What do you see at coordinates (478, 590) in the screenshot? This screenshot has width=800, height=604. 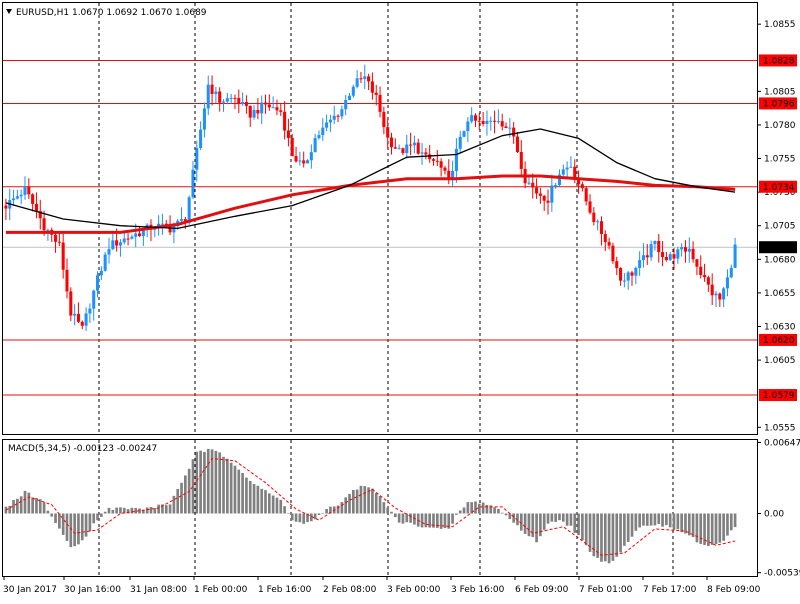 I see `time-tick-label: 3 Feb 16:00` at bounding box center [478, 590].